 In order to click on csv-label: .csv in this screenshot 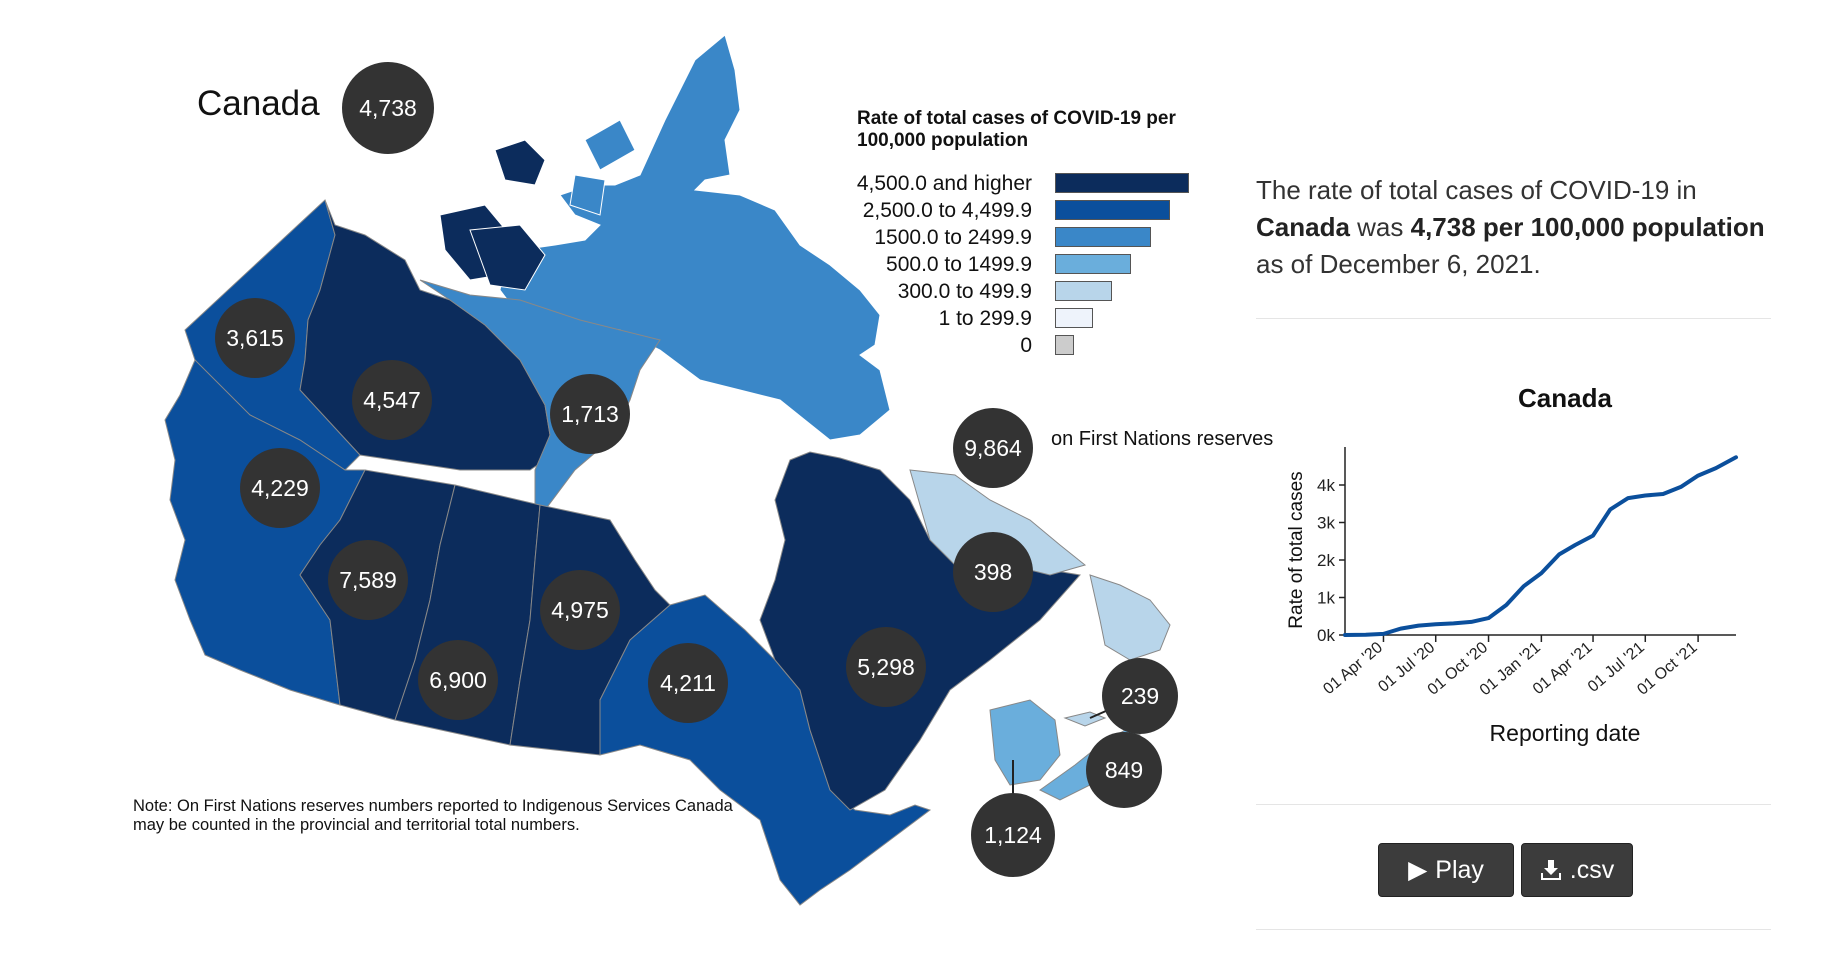, I will do `click(1592, 869)`.